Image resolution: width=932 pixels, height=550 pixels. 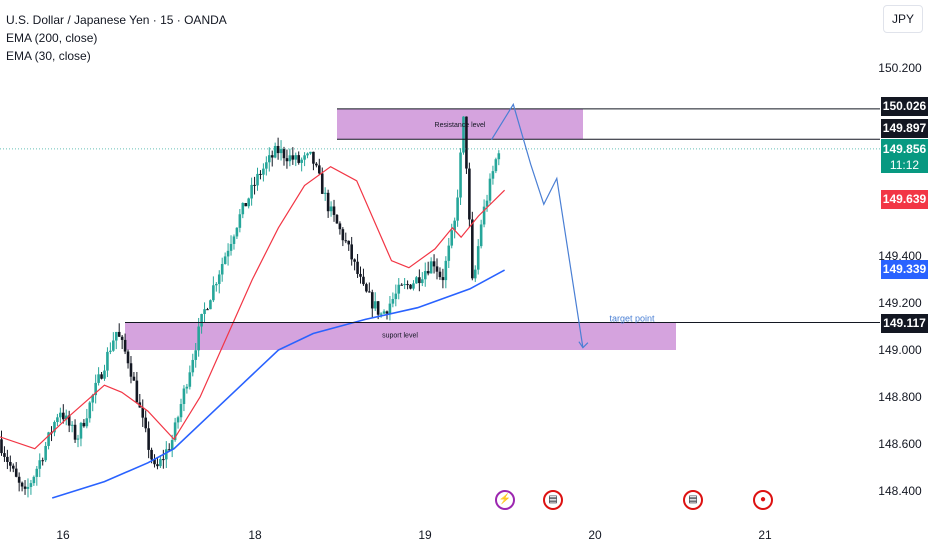 I want to click on y-tick-label: 149.200, so click(x=900, y=303).